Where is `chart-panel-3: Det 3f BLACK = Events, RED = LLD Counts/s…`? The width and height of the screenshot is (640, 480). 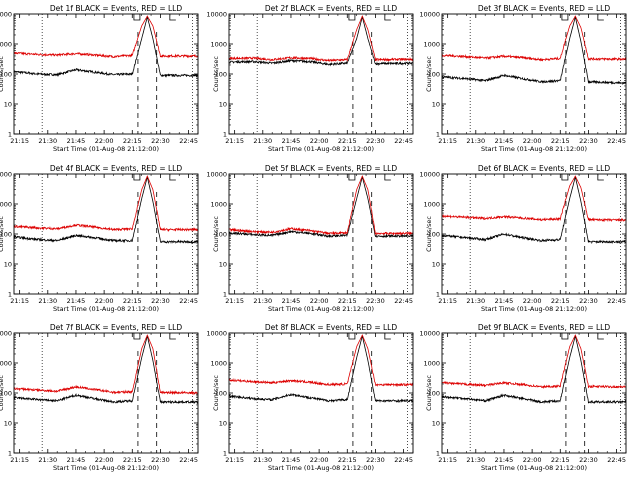 chart-panel-3: Det 3f BLACK = Events, RED = LLD Counts/s… is located at coordinates (523, 78).